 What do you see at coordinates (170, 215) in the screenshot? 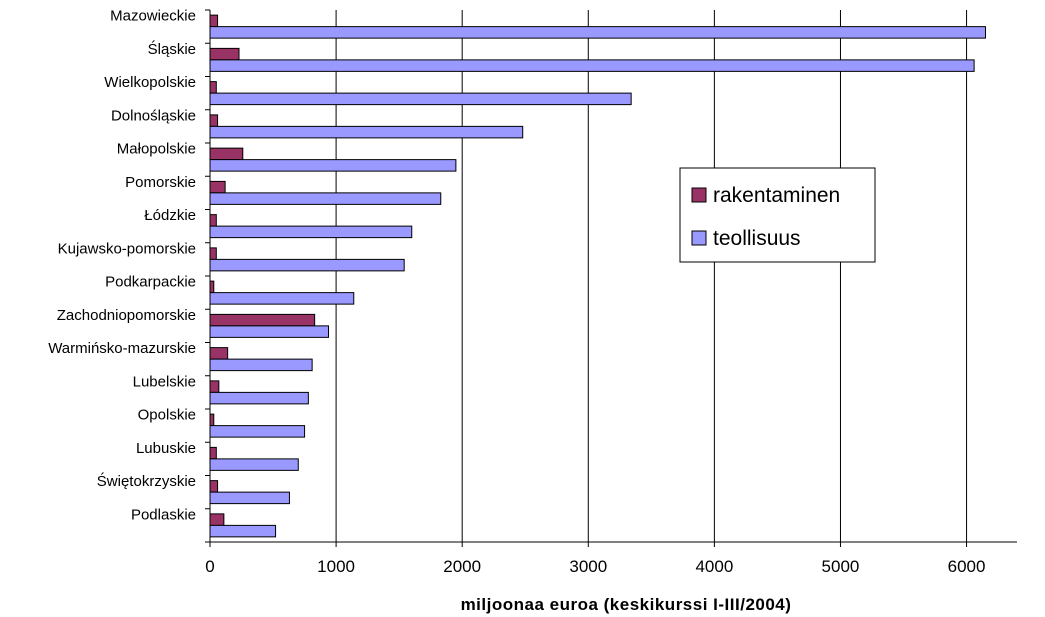
I see `category-label: Łódzkie` at bounding box center [170, 215].